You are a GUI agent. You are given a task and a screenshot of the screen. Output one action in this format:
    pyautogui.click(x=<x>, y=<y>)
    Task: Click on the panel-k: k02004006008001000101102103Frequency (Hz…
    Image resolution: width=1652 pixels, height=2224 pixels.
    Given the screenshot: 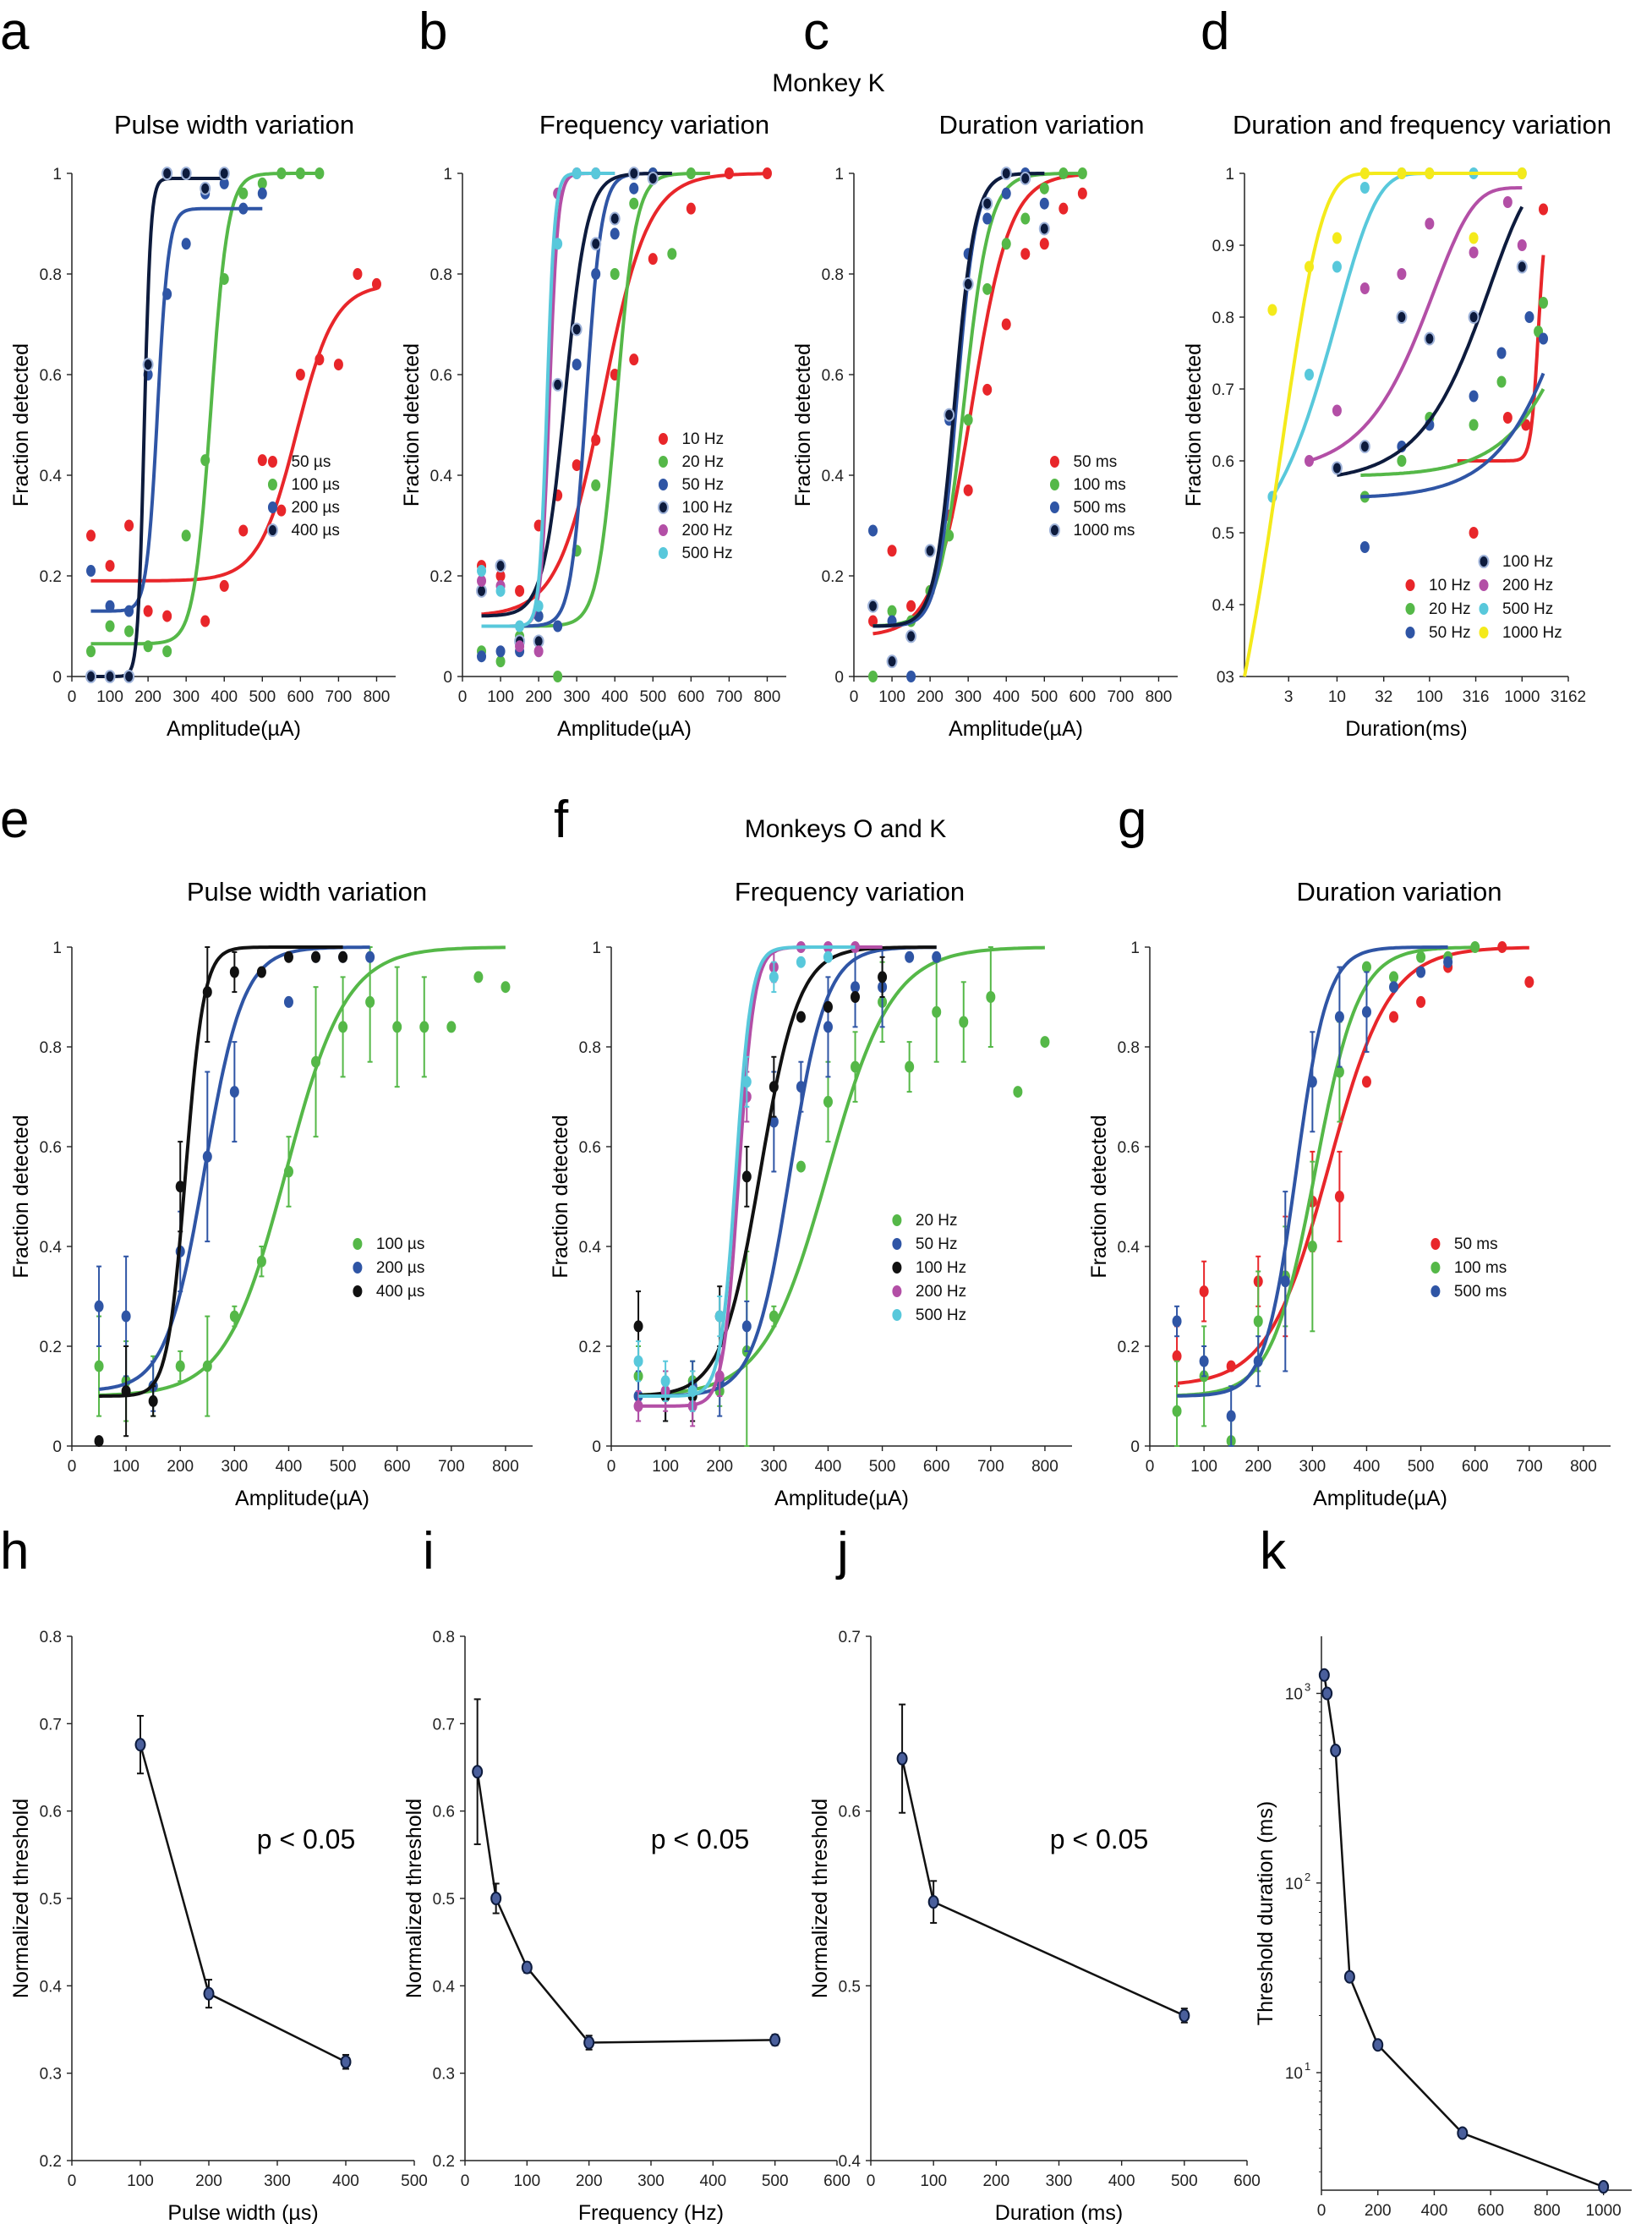 What is the action you would take?
    pyautogui.click(x=1443, y=1871)
    